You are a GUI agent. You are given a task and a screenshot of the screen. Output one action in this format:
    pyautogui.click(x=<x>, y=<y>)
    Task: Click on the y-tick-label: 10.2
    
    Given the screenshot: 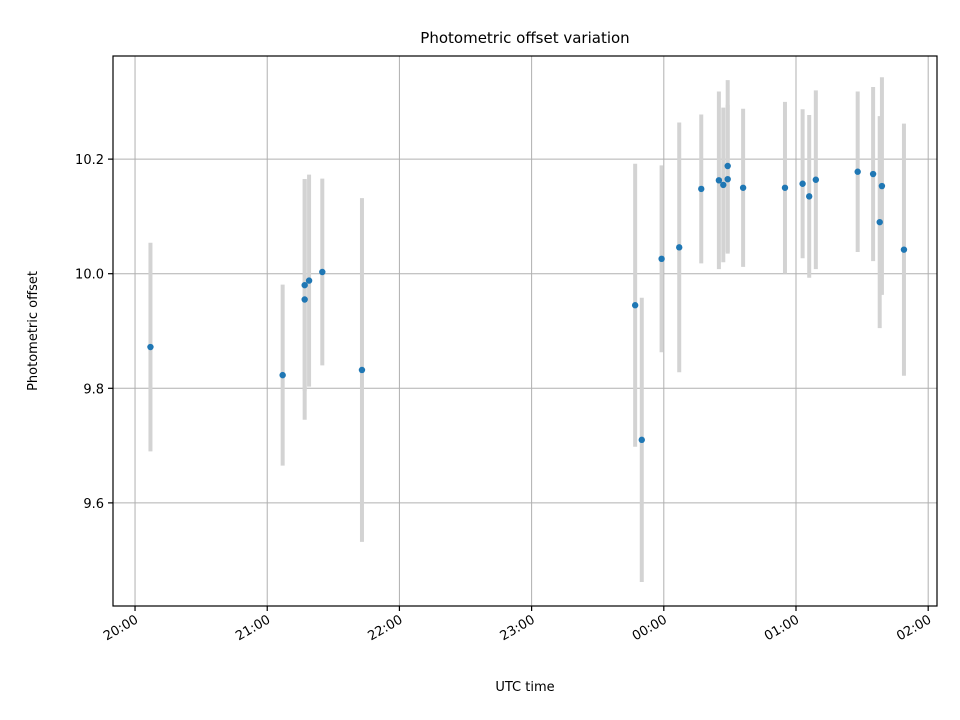 What is the action you would take?
    pyautogui.click(x=89, y=160)
    